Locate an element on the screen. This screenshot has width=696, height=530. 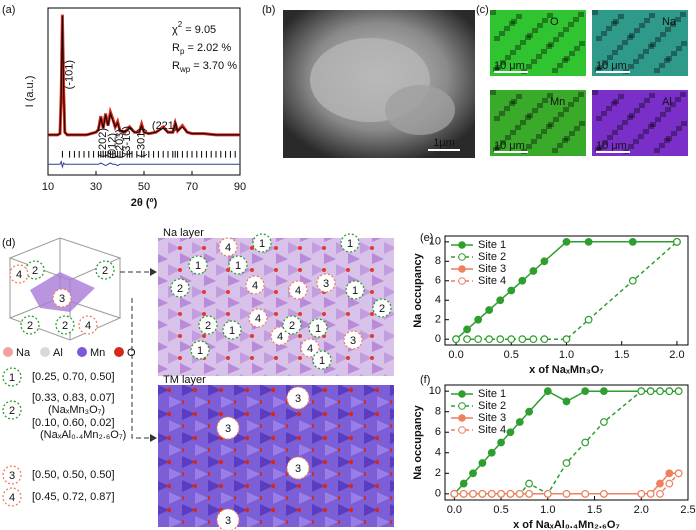
fit-stat: χ2 = 9.05 is located at coordinates (194, 28).